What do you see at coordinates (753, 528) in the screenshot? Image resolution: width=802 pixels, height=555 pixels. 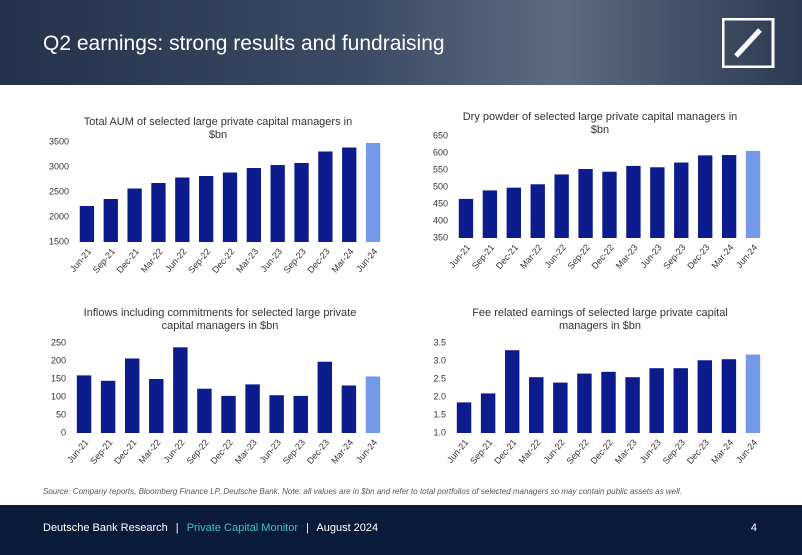 I see `page-number: 4` at bounding box center [753, 528].